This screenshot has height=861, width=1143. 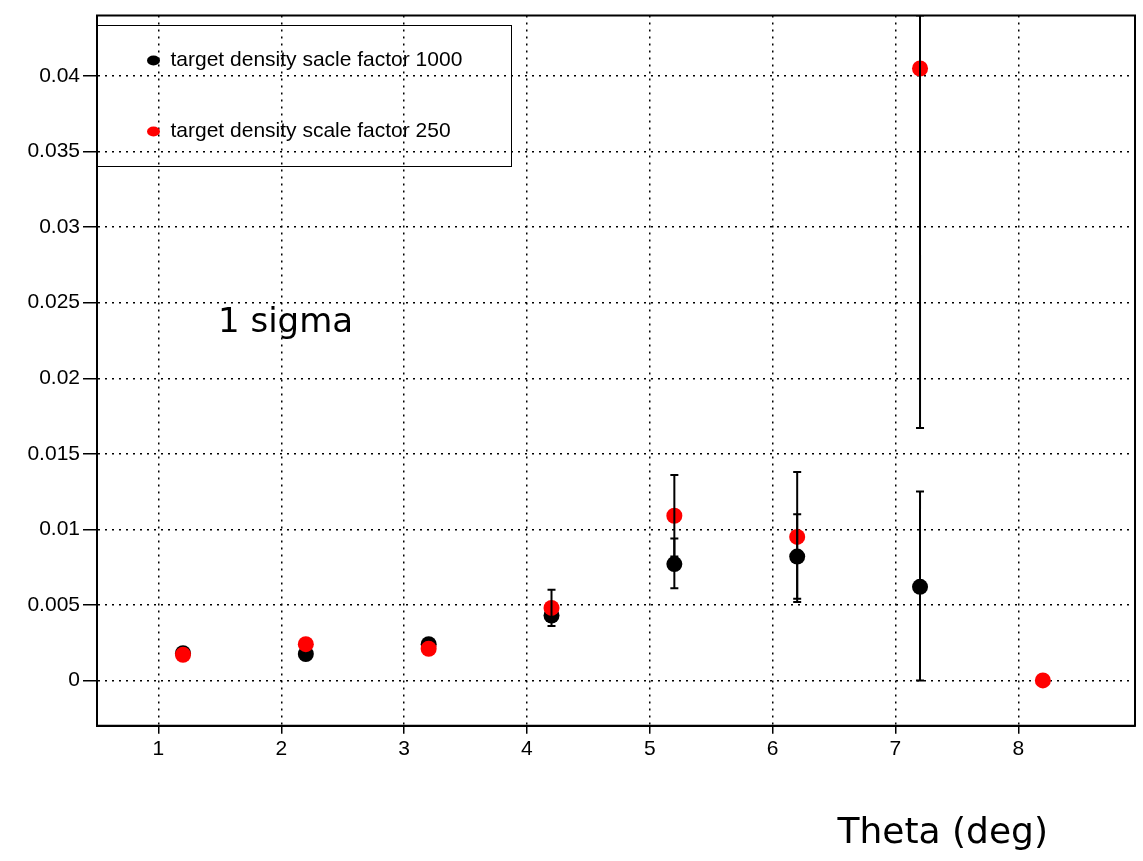 What do you see at coordinates (404, 748) in the screenshot?
I see `x-tick-label: 3` at bounding box center [404, 748].